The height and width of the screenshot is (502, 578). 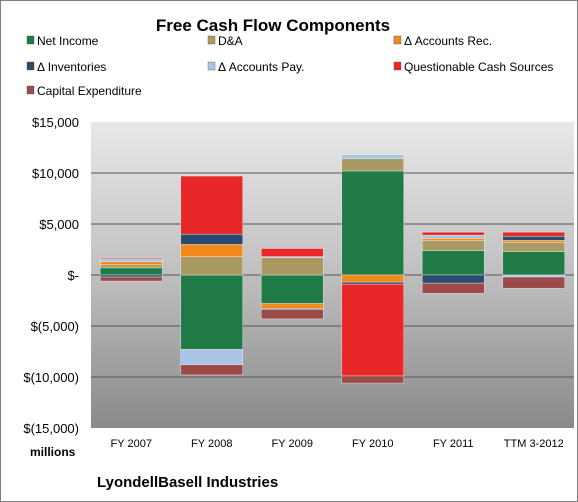 What do you see at coordinates (30, 66) in the screenshot?
I see `legend-swatch-inventories` at bounding box center [30, 66].